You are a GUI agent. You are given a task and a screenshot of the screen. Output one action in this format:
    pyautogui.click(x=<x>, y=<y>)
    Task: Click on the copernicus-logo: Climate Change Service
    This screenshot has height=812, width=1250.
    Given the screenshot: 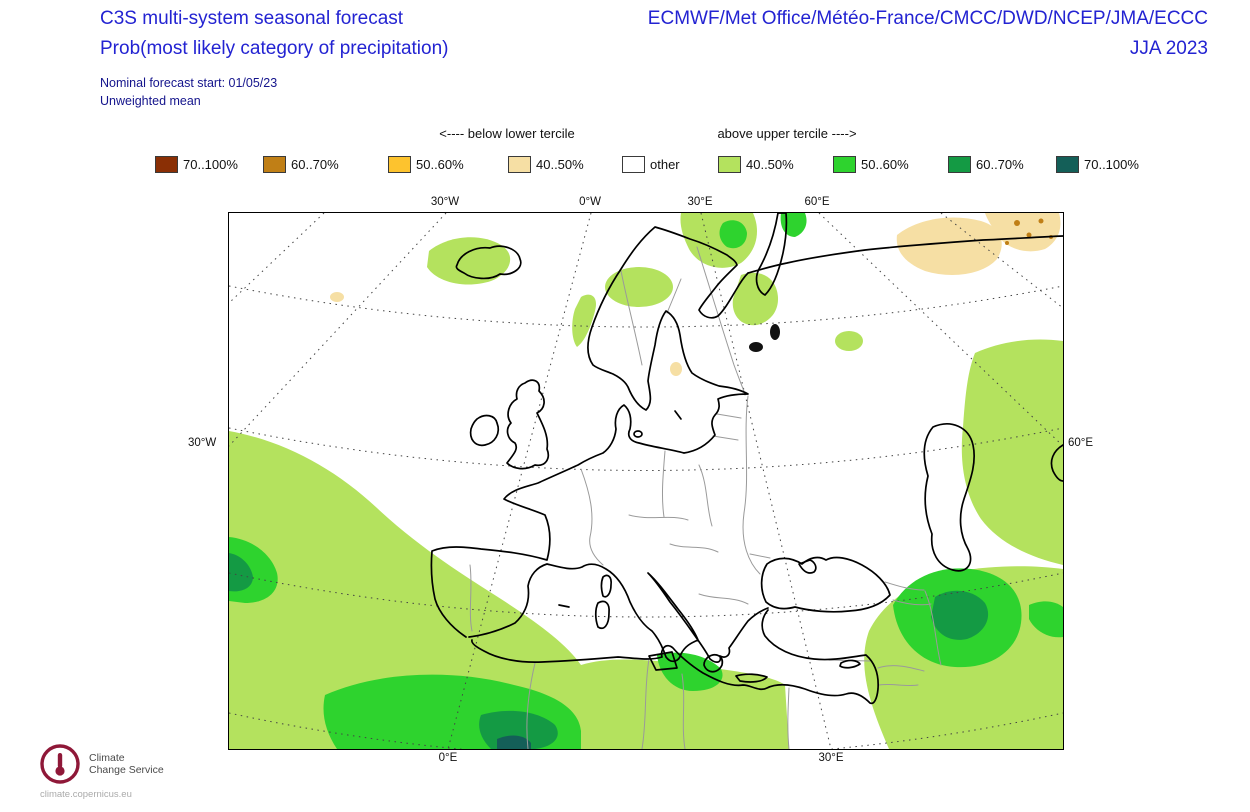 What is the action you would take?
    pyautogui.click(x=101, y=764)
    